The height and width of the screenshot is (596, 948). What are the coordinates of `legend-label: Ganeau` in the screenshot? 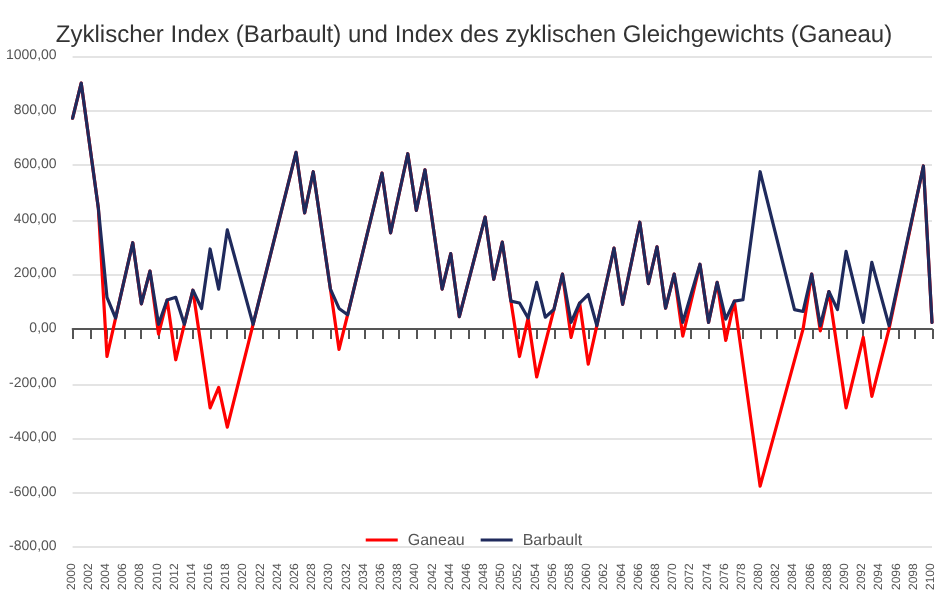 It's located at (436, 540).